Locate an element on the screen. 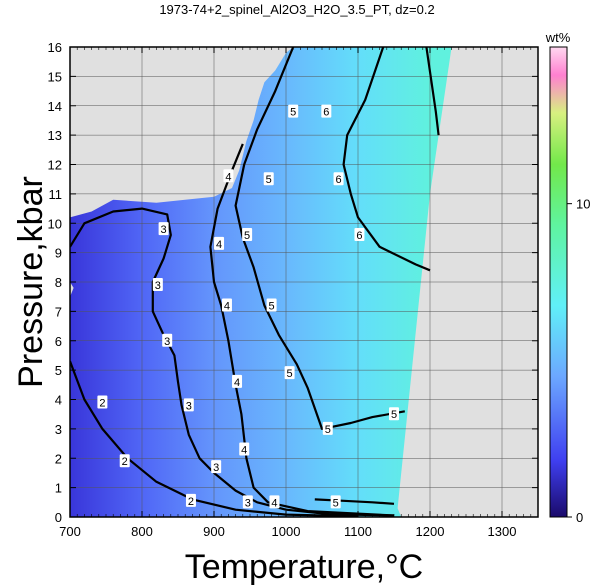  y-tick-label: 11 is located at coordinates (56, 194).